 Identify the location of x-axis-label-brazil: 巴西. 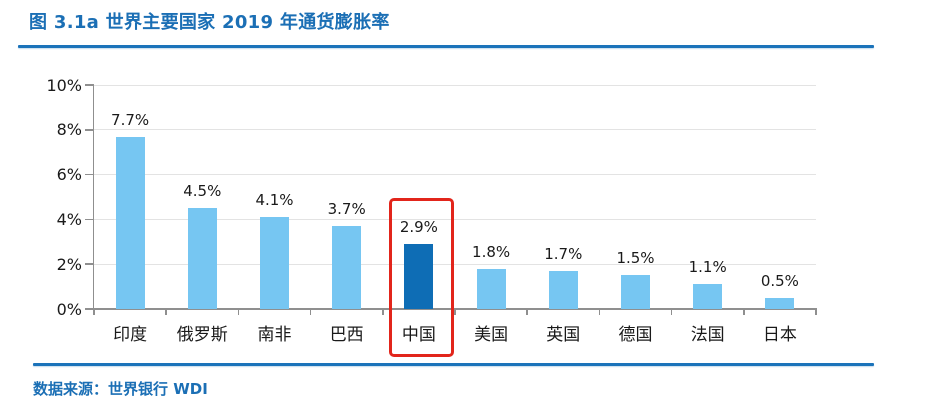
(346, 335).